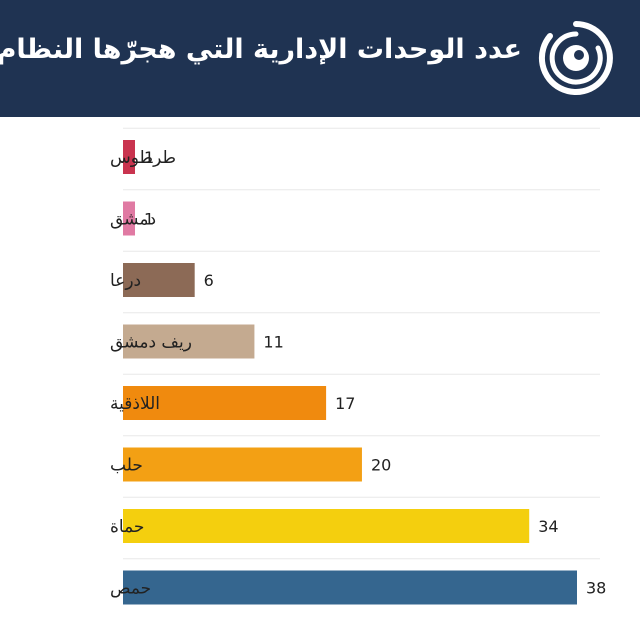 The image size is (640, 640). I want to click on value-label: 17, so click(345, 403).